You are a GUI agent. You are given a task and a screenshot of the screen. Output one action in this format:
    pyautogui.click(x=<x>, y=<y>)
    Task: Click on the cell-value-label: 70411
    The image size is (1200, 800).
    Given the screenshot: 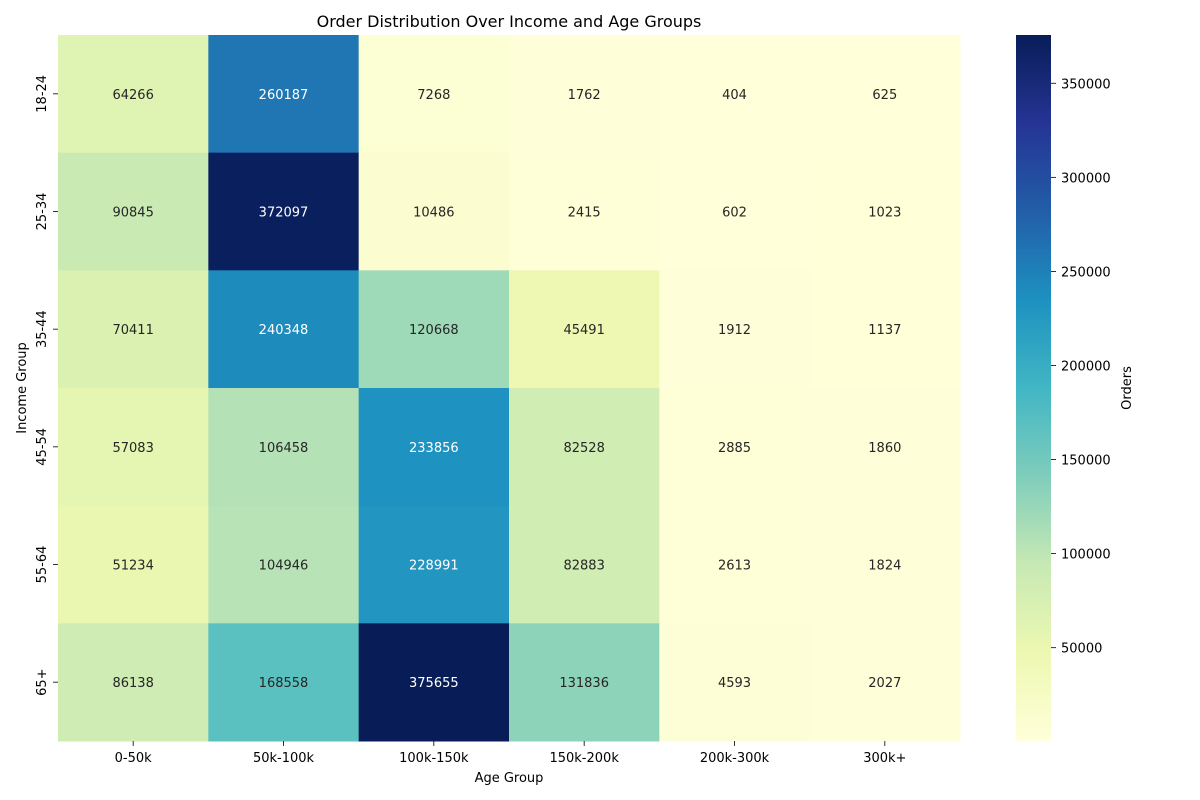 What is the action you would take?
    pyautogui.click(x=132, y=330)
    